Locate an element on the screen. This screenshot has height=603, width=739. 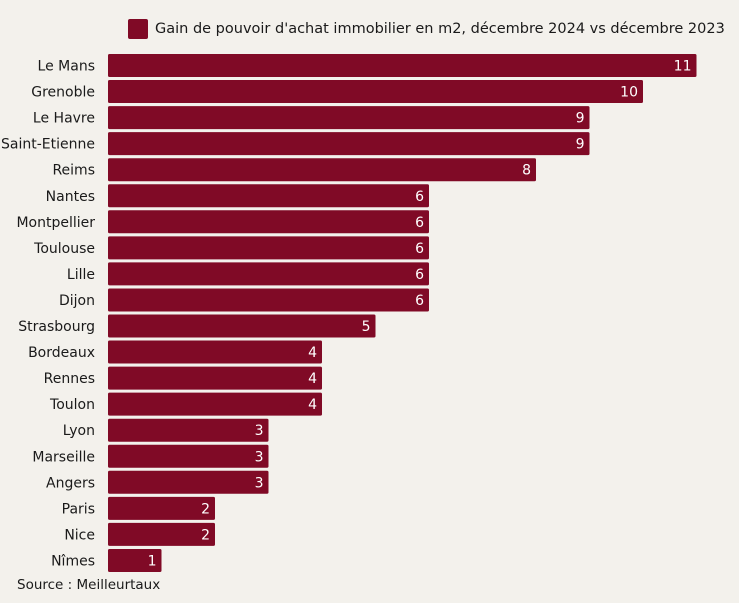
value-label-strasbourg: 5 is located at coordinates (366, 327).